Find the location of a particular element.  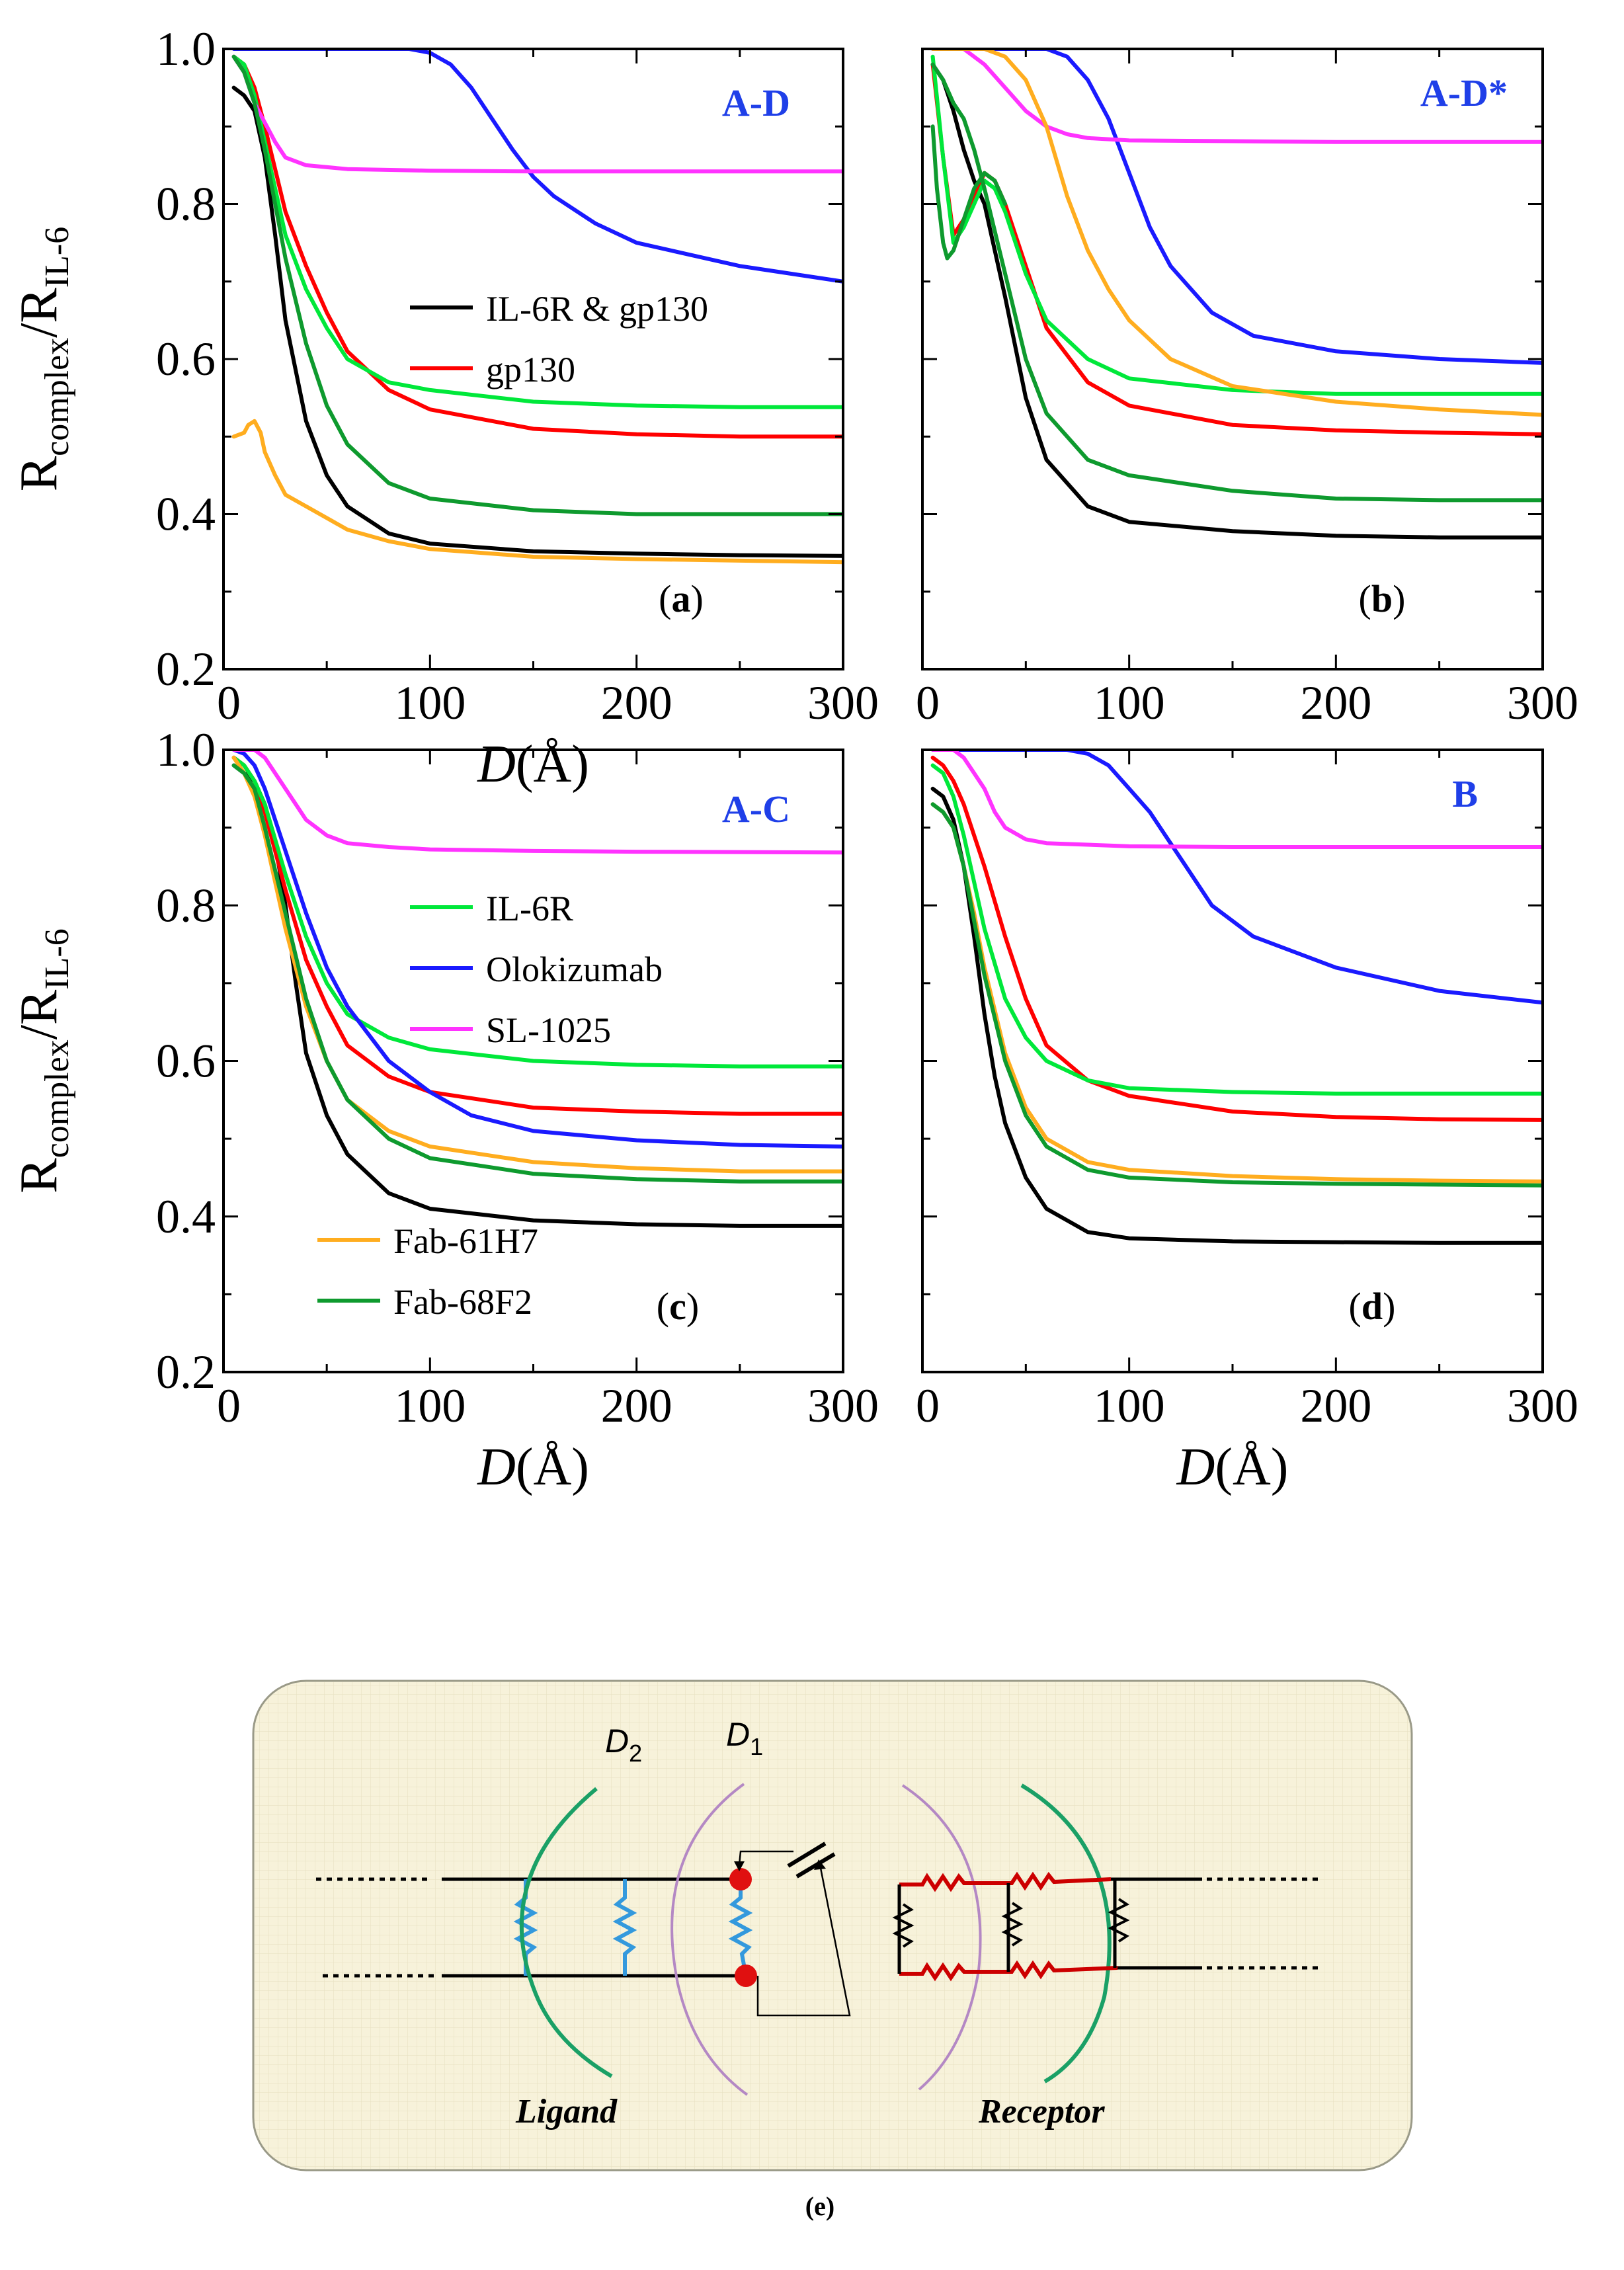

panel-label: (c) is located at coordinates (678, 1306).